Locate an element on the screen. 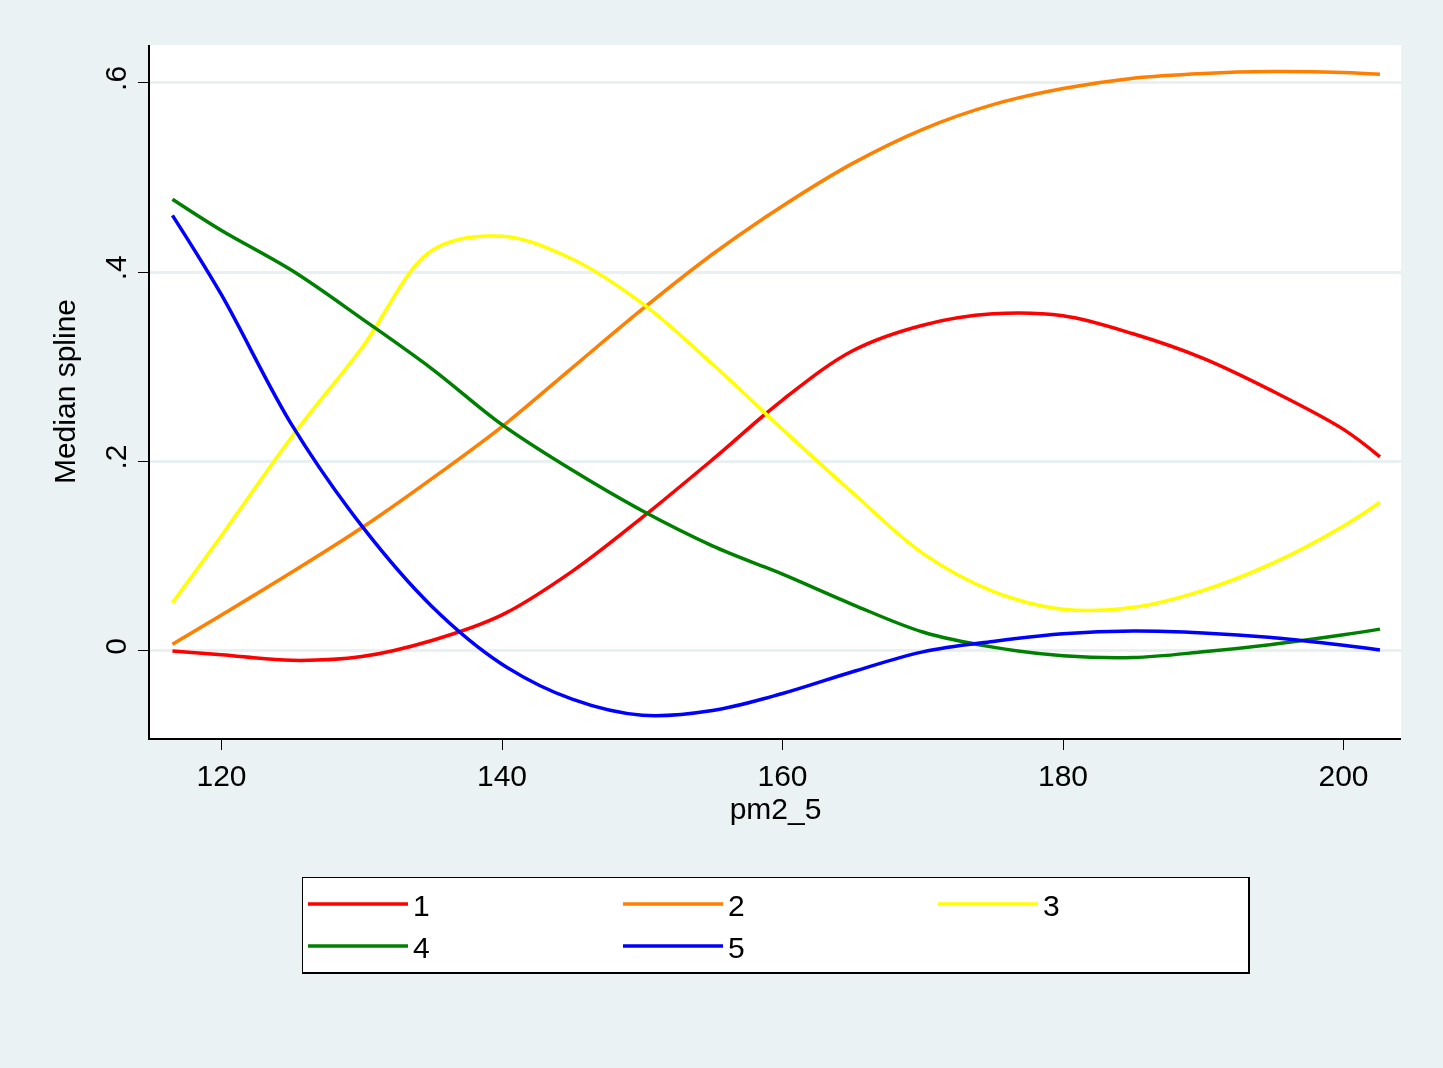 The image size is (1443, 1068). legend-label: 2 is located at coordinates (736, 905).